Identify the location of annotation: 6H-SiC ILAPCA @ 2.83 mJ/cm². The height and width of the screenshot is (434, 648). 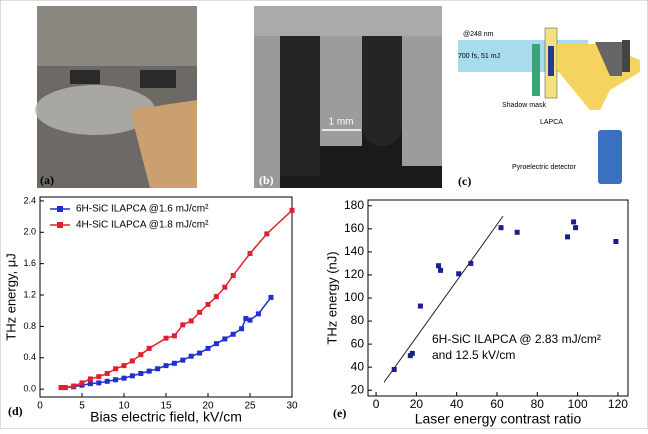
(516, 339).